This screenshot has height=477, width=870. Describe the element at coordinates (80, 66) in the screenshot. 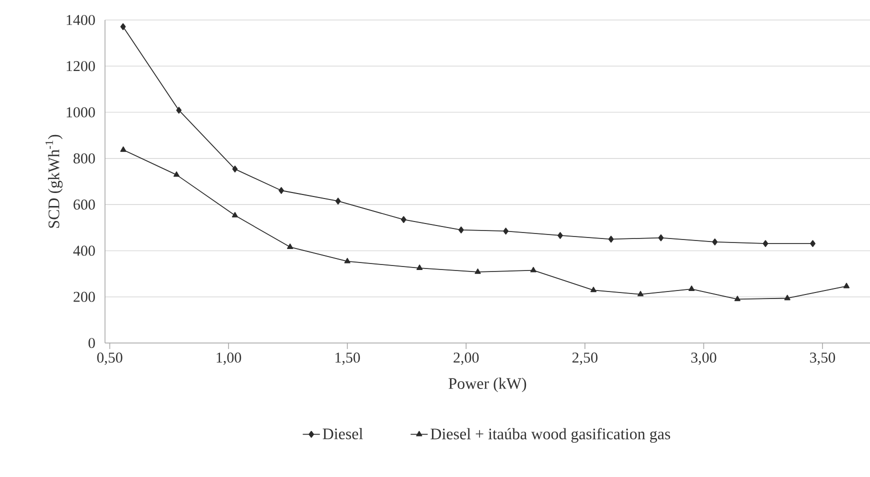

I see `y-tick-label: 1200` at that location.